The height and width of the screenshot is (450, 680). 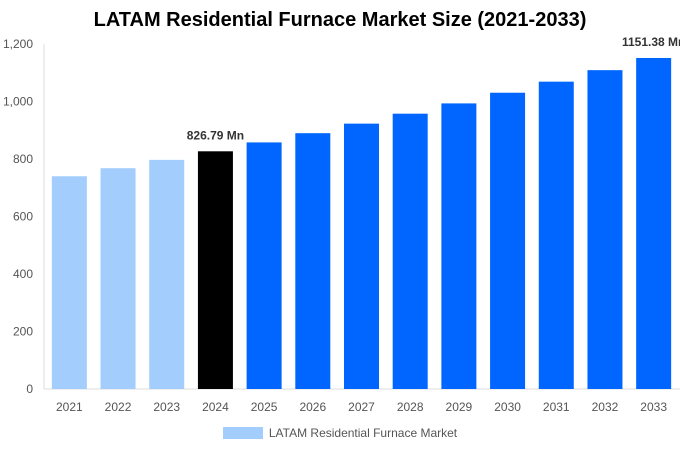 What do you see at coordinates (459, 246) in the screenshot?
I see `bar-2029` at bounding box center [459, 246].